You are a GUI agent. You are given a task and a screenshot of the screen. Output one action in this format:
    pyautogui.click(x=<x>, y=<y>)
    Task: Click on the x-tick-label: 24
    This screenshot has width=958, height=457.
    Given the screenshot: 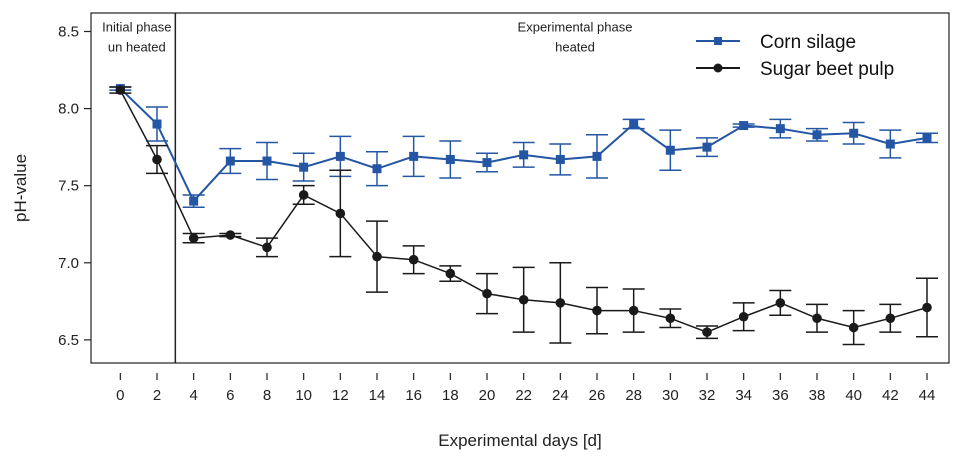 What is the action you would take?
    pyautogui.click(x=560, y=395)
    